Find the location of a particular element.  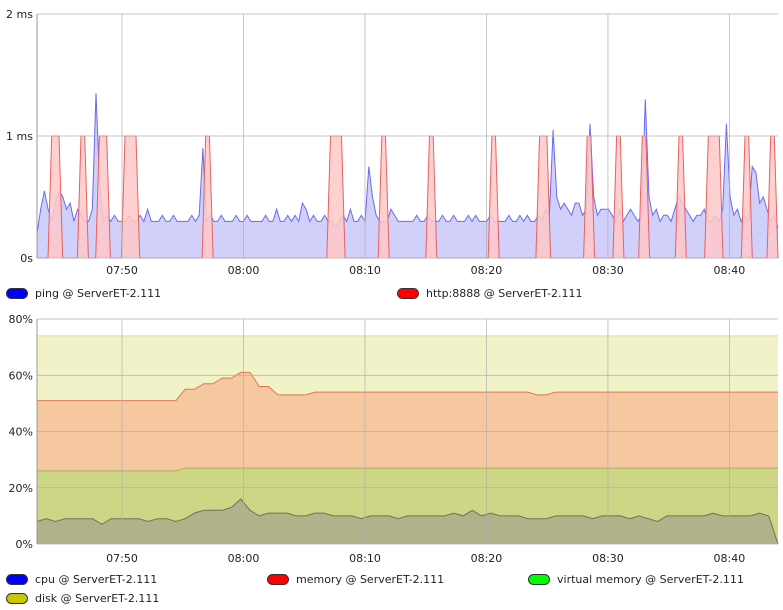

y-tick-label: 0s is located at coordinates (26, 258).